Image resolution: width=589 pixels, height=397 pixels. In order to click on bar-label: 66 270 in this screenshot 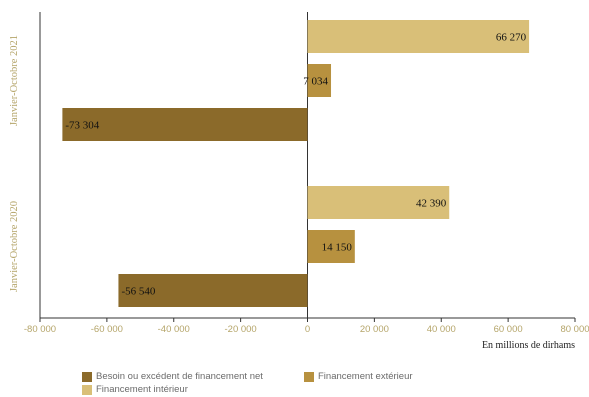, I will do `click(511, 38)`.